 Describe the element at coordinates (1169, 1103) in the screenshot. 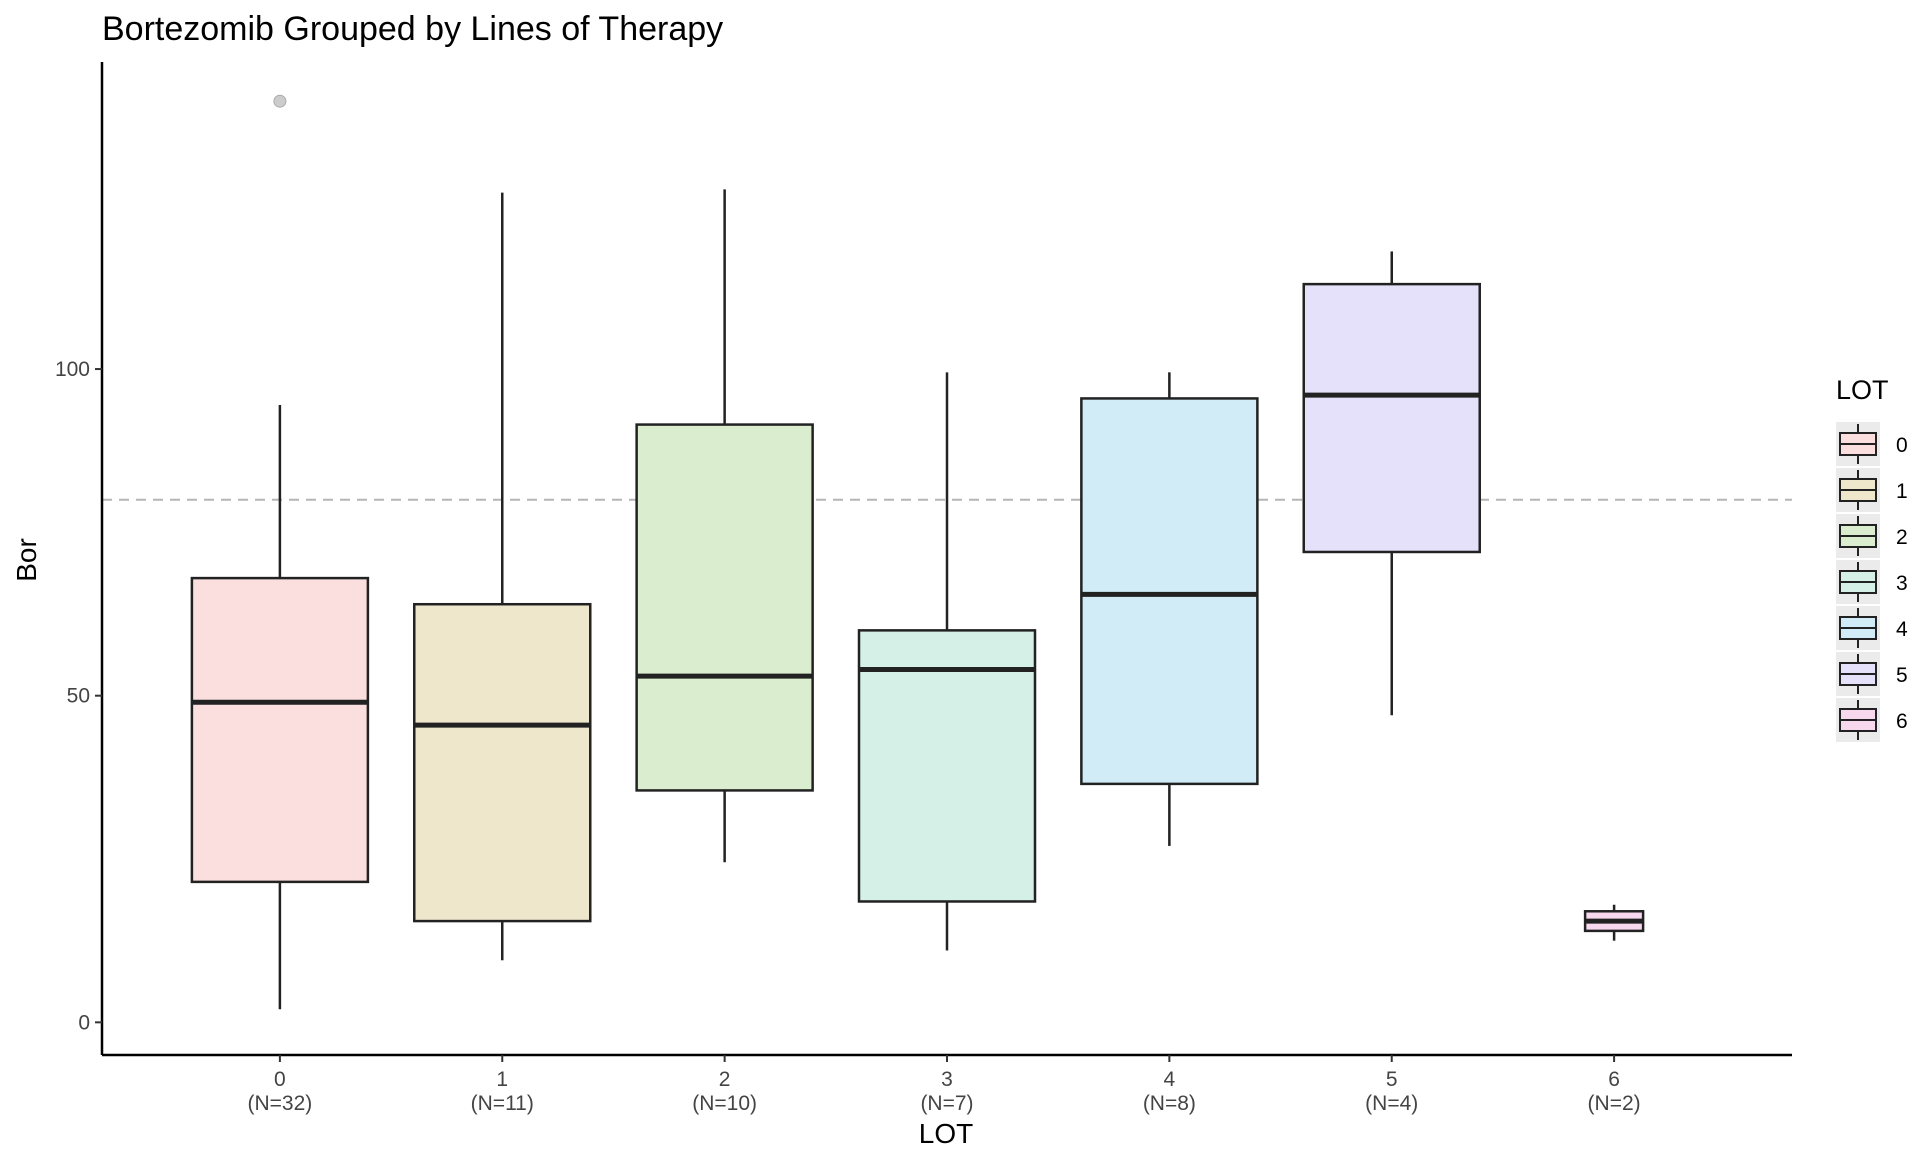

I see `n-label: (N=8)` at that location.